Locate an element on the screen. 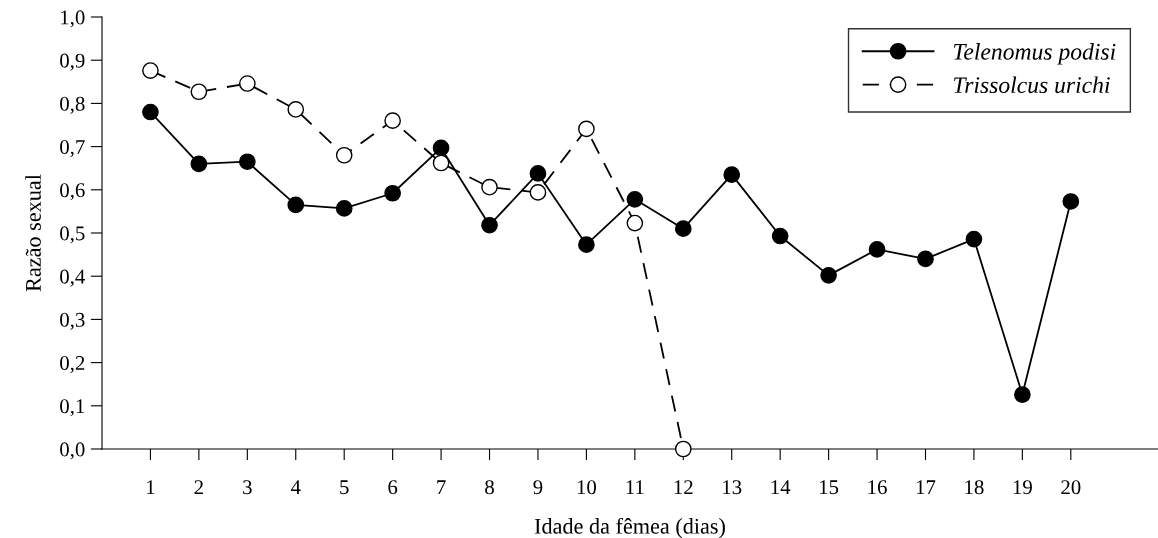 The width and height of the screenshot is (1158, 538). y-axis-title: Razão sexual is located at coordinates (33, 233).